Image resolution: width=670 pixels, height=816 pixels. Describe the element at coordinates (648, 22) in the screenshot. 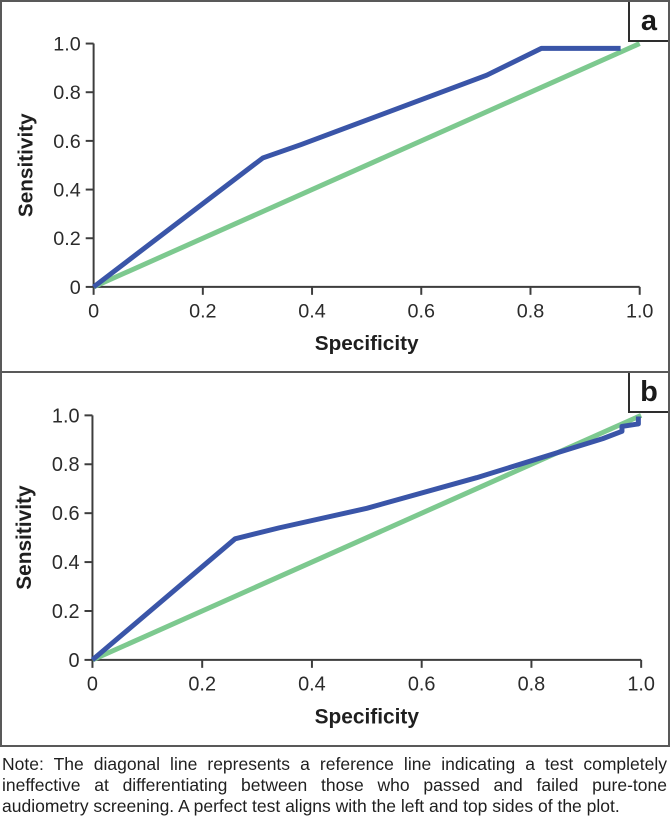

I see `panel-label-a: a` at that location.